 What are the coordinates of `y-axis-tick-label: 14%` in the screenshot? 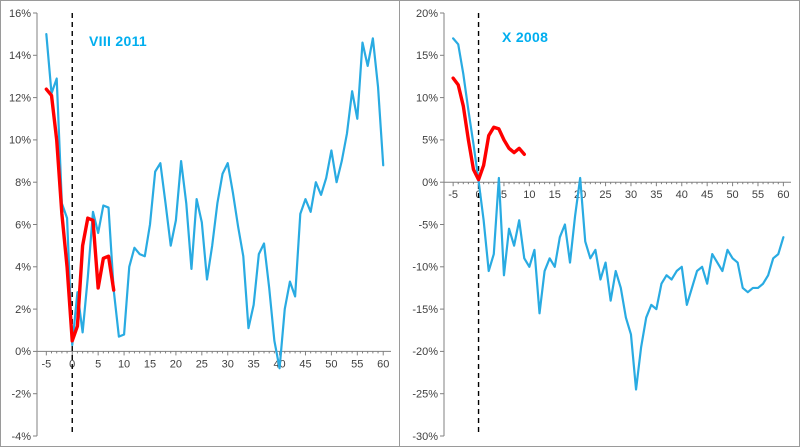 It's located at (20, 56).